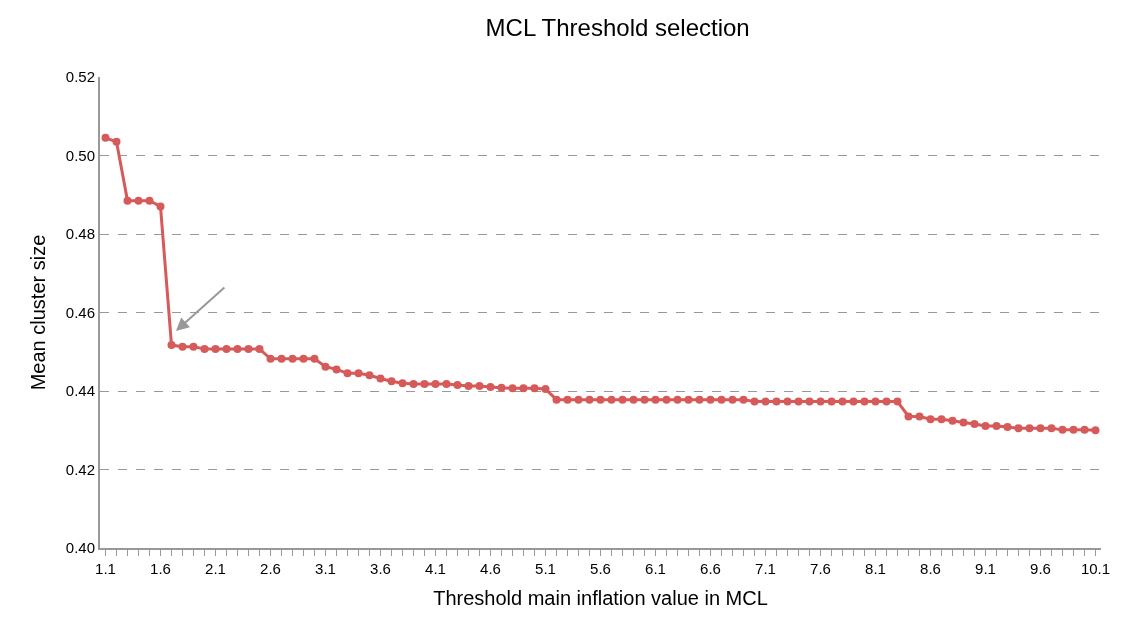  I want to click on x-tick-label: 9.6, so click(1040, 568).